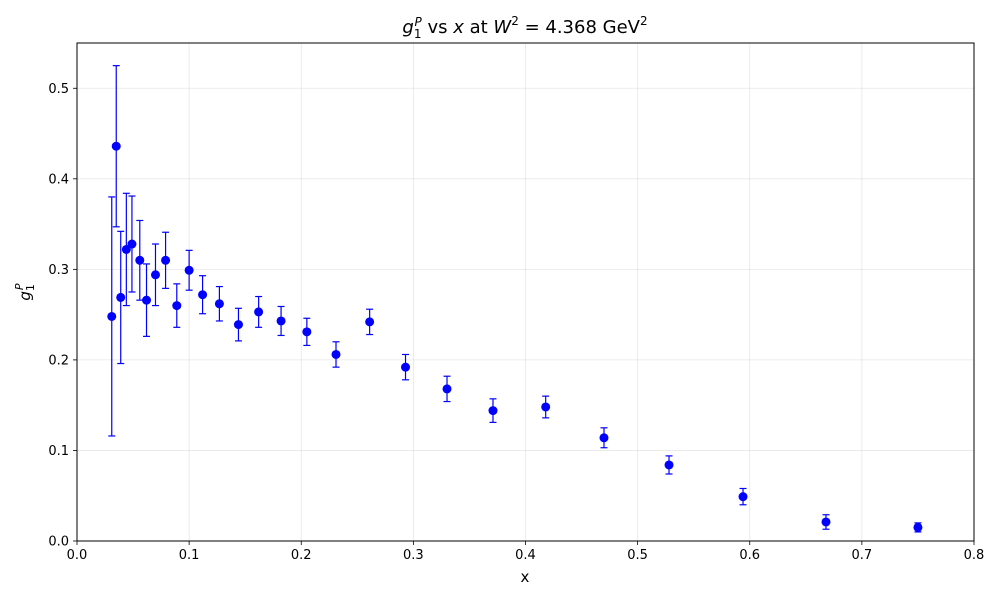 This screenshot has height=590, width=1000. Describe the element at coordinates (58, 270) in the screenshot. I see `y-tick-label-3: 0.3` at that location.